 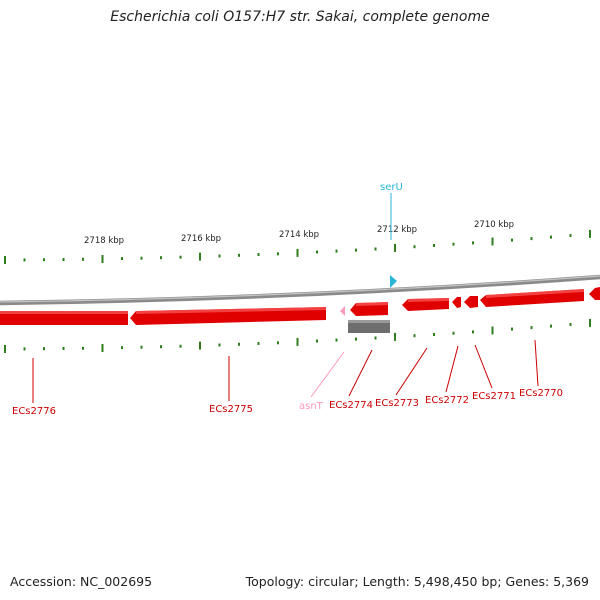 I want to click on ECs2774-secondary-feature, so click(x=369, y=326).